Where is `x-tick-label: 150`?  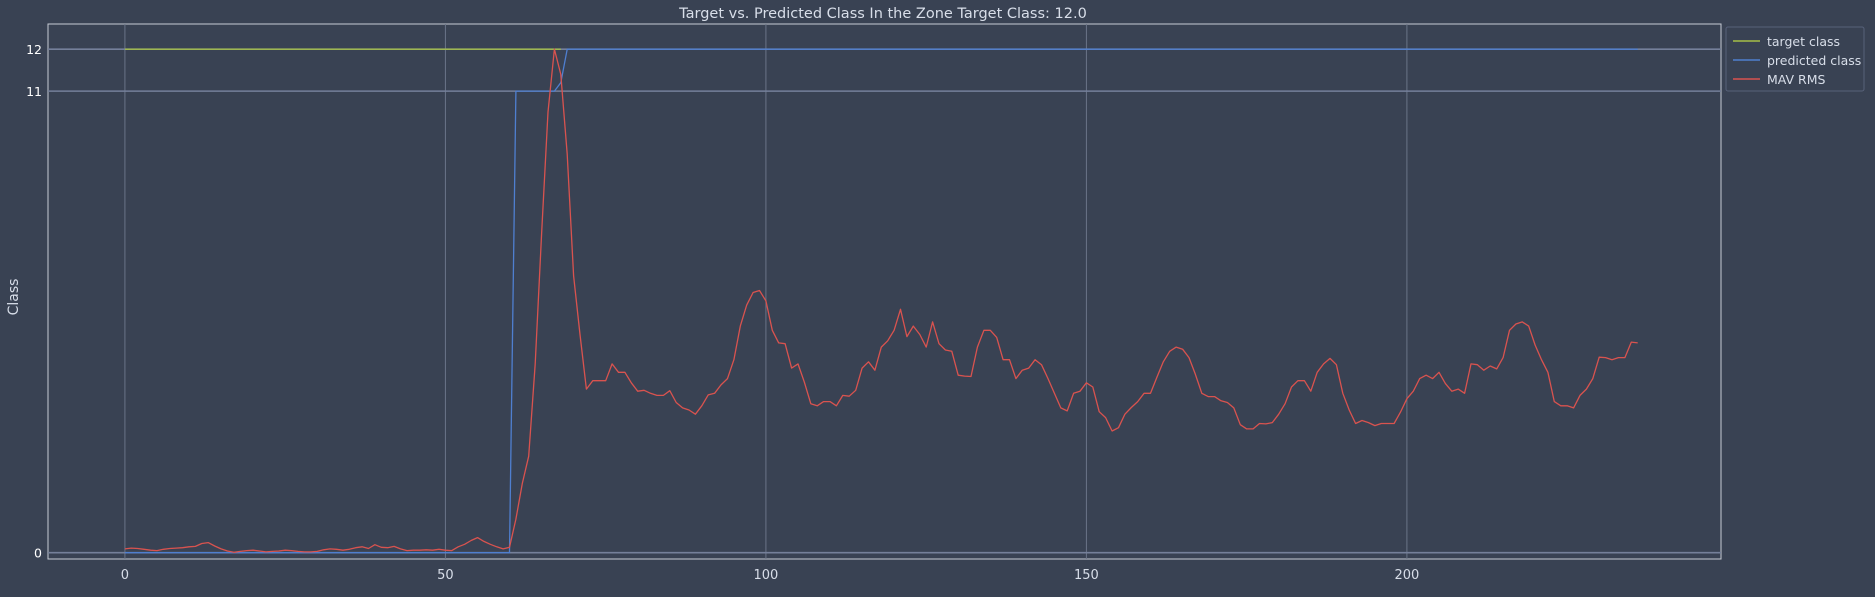 x-tick-label: 150 is located at coordinates (1086, 575).